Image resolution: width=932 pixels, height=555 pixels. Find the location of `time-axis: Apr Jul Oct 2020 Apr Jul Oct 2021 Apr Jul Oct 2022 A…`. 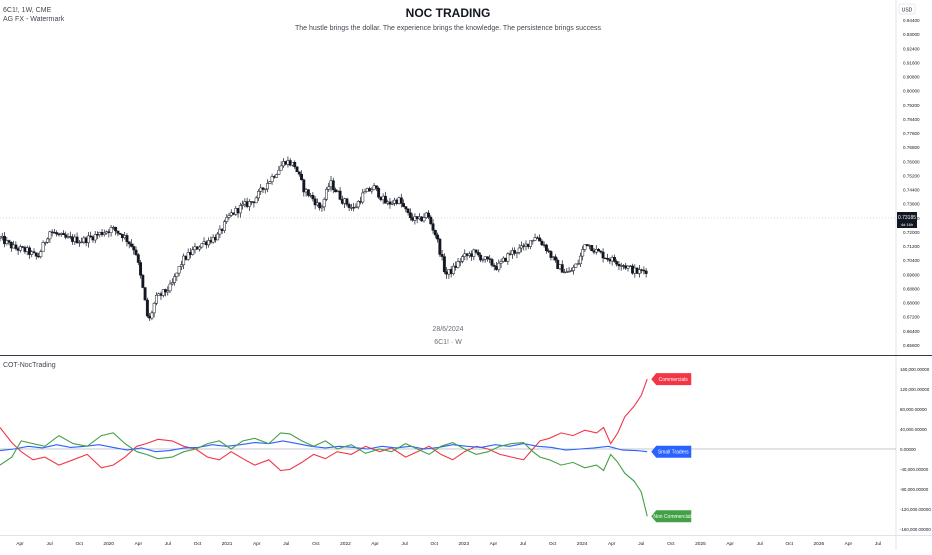

time-axis: Apr Jul Oct 2020 Apr Jul Oct 2021 Apr Jul Oct 2022 A… is located at coordinates (448, 544).